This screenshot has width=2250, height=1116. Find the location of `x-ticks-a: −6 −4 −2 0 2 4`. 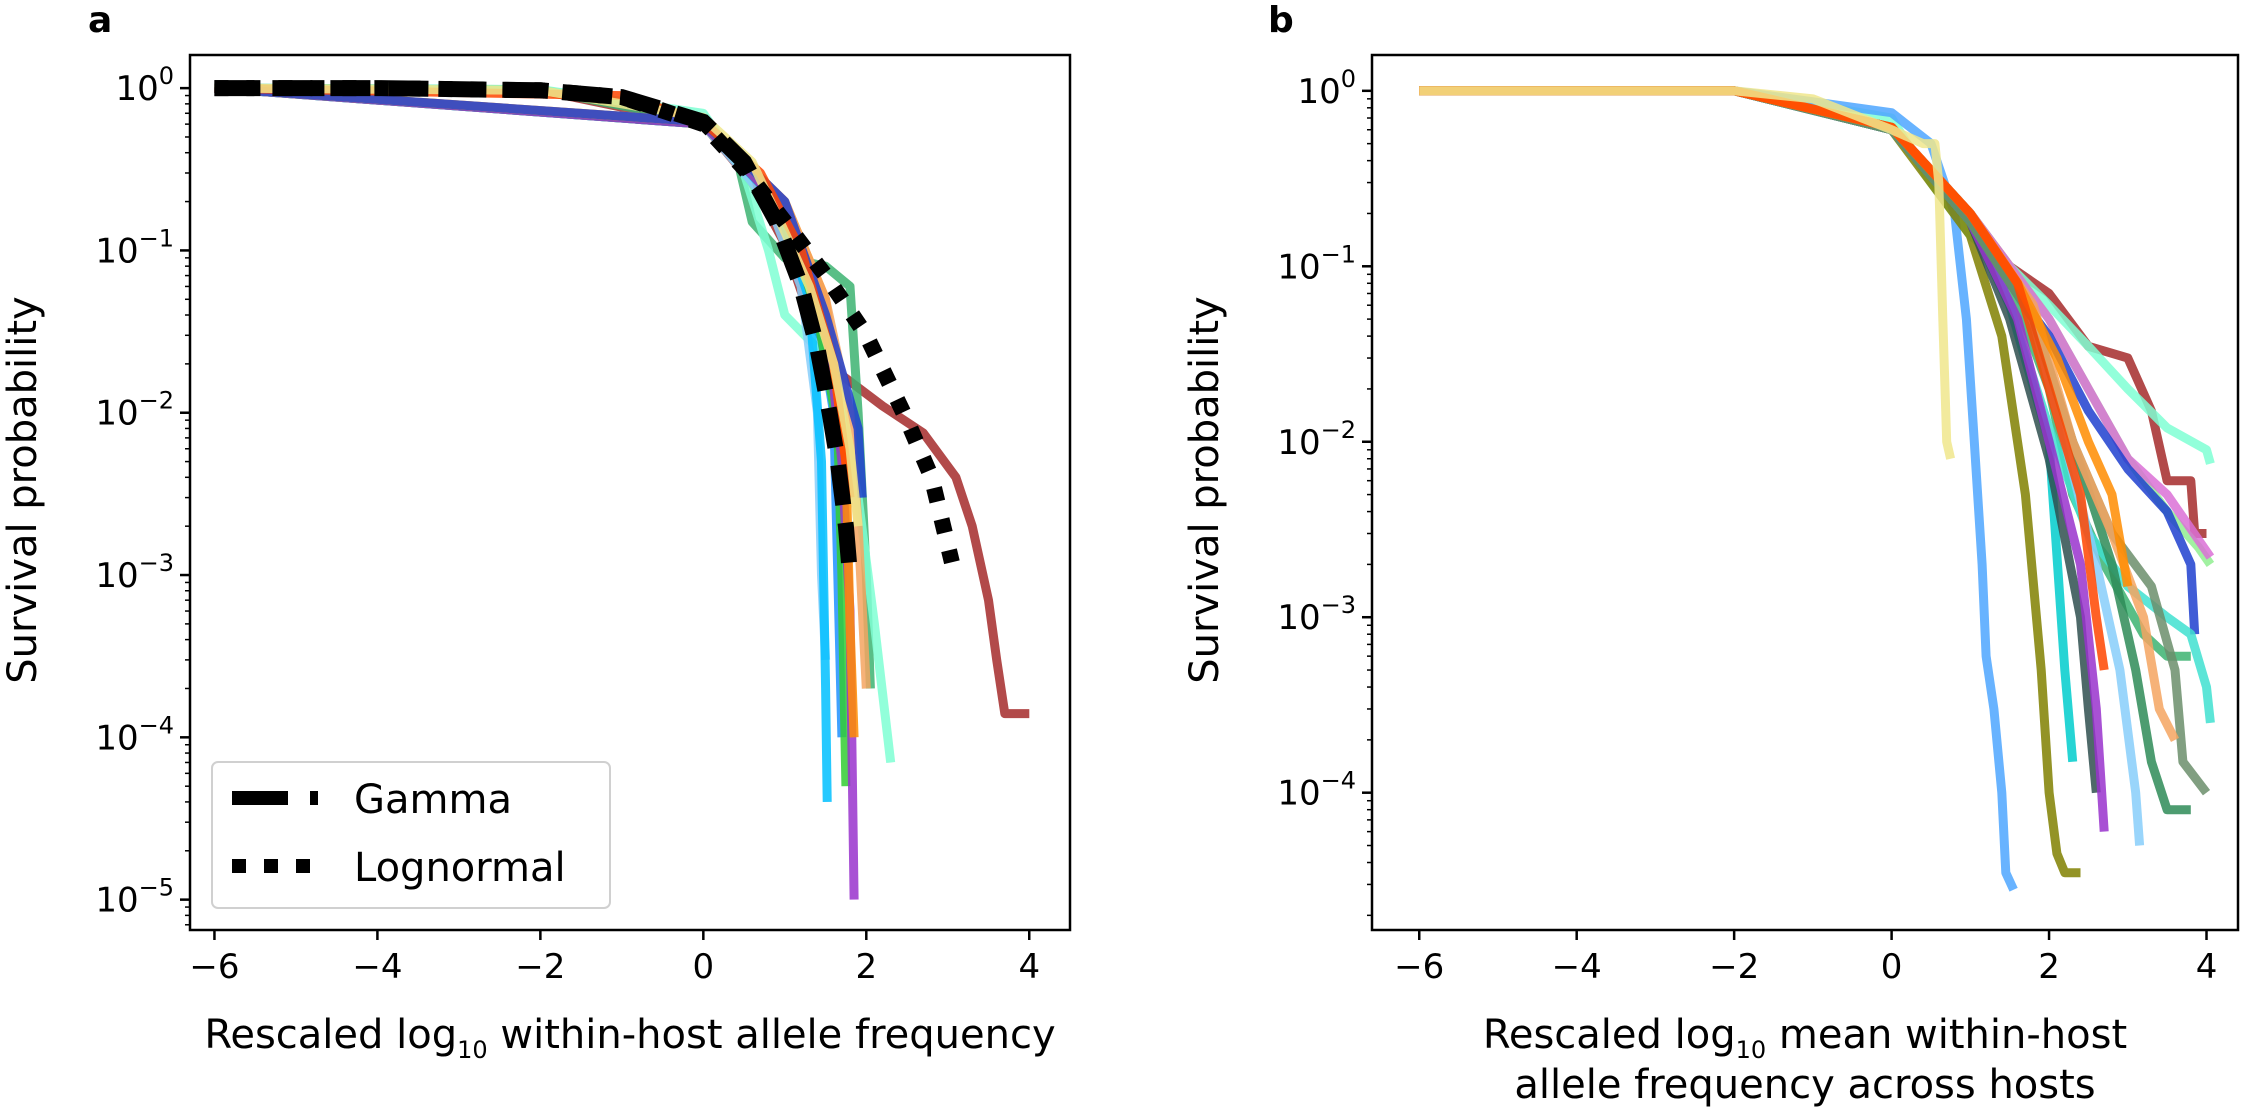

x-ticks-a: −6 −4 −2 0 2 4 is located at coordinates (614, 958).